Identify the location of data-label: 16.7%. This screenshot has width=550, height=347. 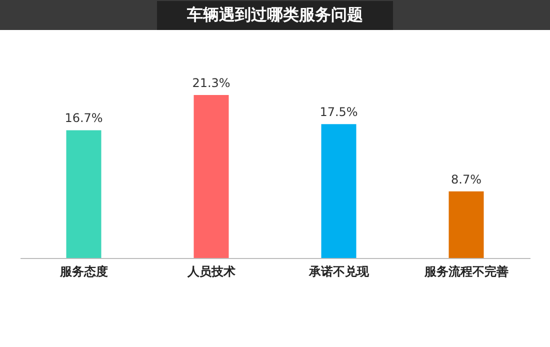
(83, 118).